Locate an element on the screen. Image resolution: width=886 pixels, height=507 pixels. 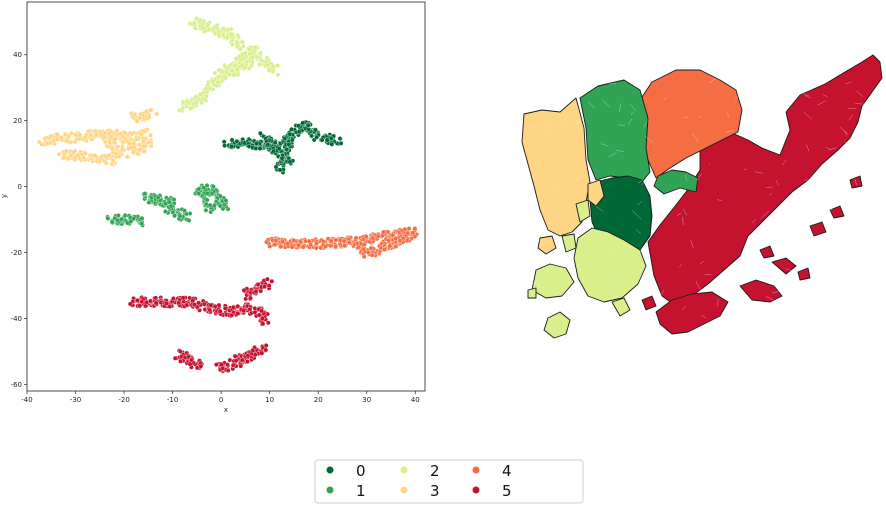
y-tick-label: 20 is located at coordinates (17, 121).